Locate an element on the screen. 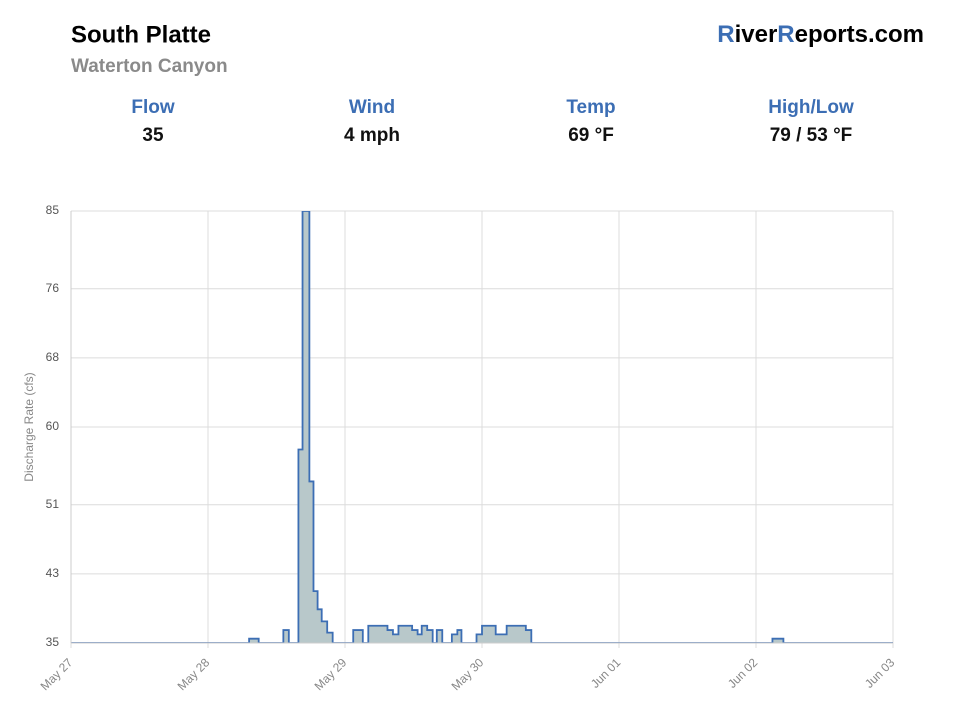 This screenshot has width=960, height=725. x-tick-label: Jun 01 is located at coordinates (606, 673).